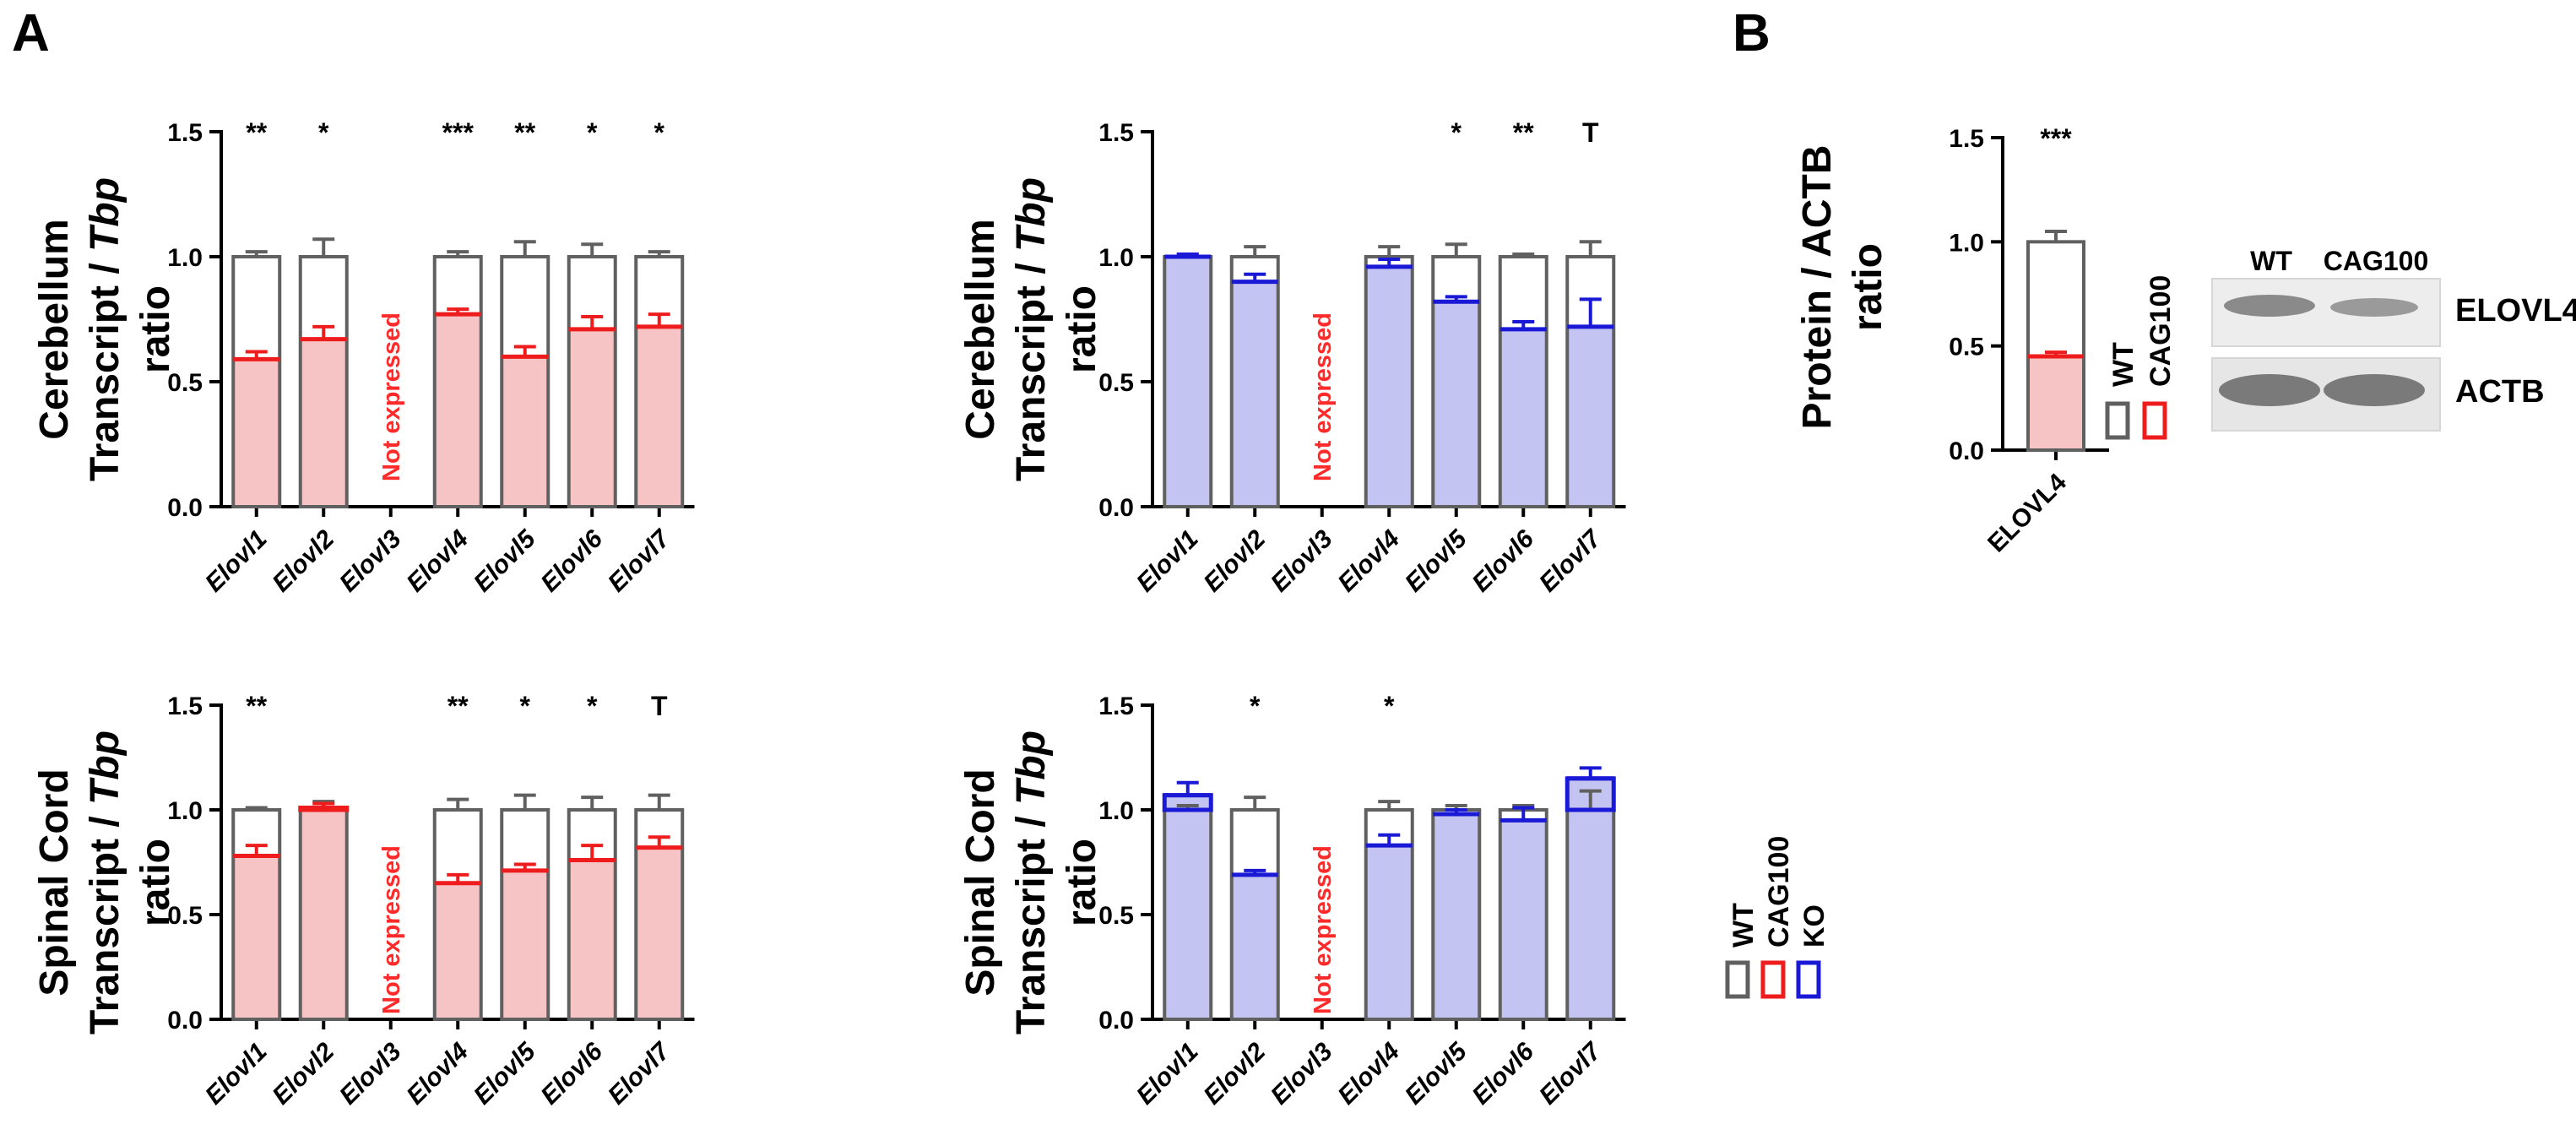 The height and width of the screenshot is (1135, 2576). What do you see at coordinates (2269, 306) in the screenshot?
I see `blot-band-elovl4-wt` at bounding box center [2269, 306].